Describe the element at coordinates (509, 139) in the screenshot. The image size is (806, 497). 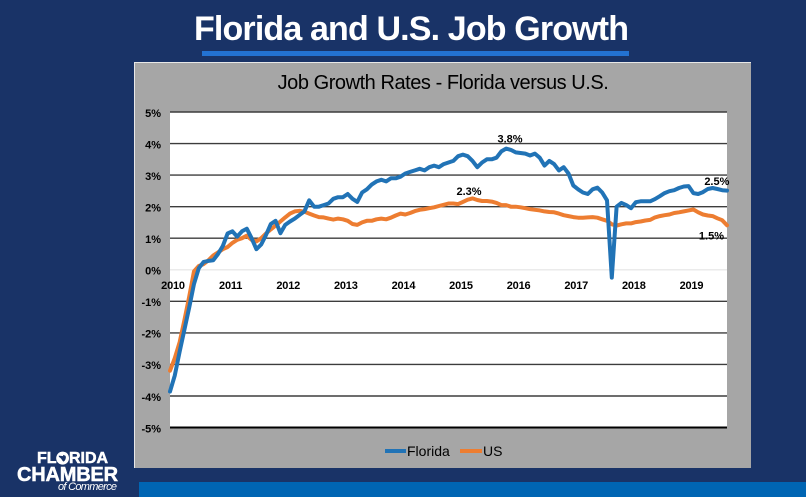
I see `svg-text: 3.8%` at that location.